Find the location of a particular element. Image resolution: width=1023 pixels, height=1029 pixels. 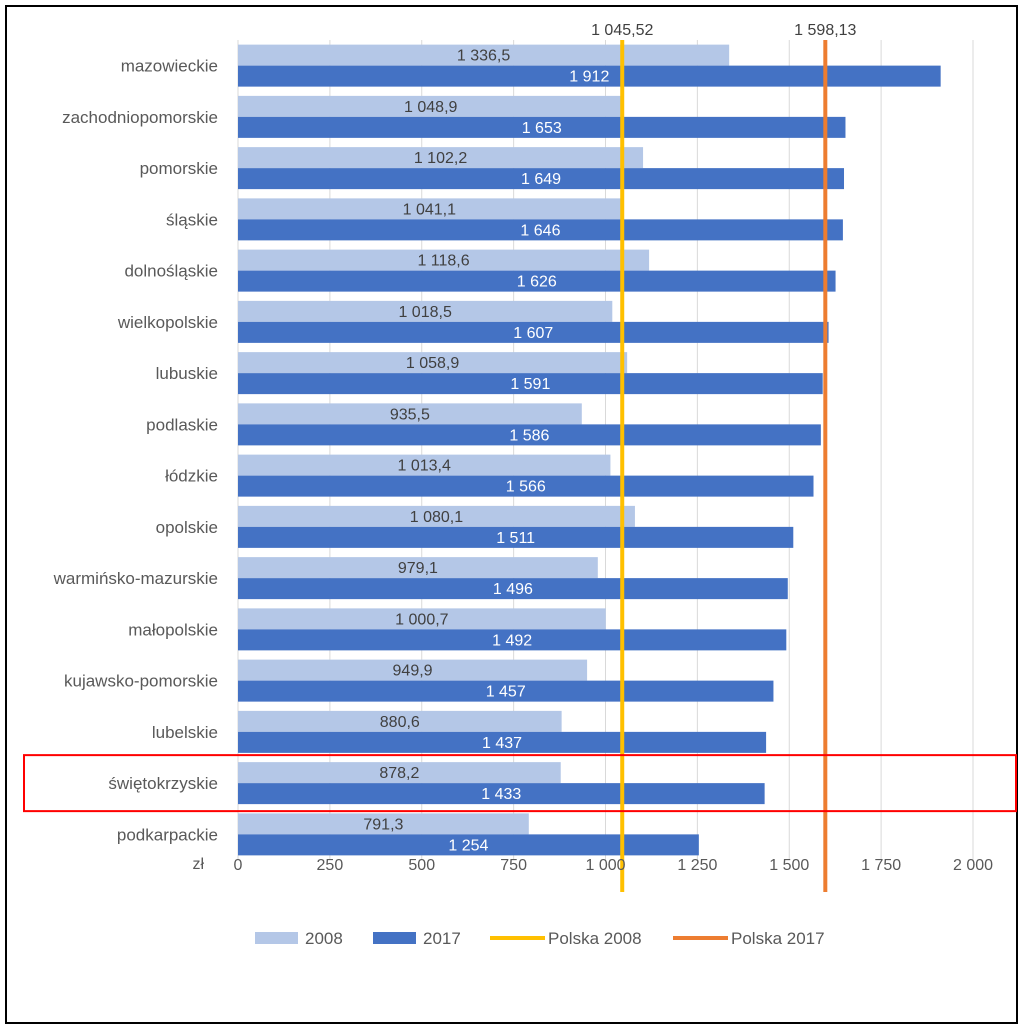

data-label-2017: 1 511 is located at coordinates (515, 538).